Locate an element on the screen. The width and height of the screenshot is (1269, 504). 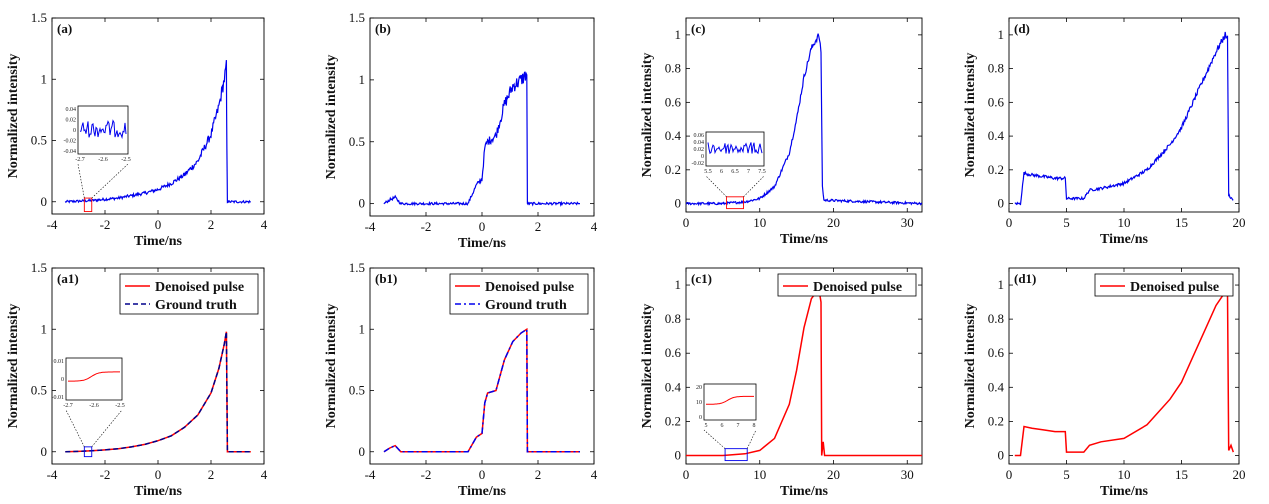
inset-x-tick-label: 8 is located at coordinates (754, 426).